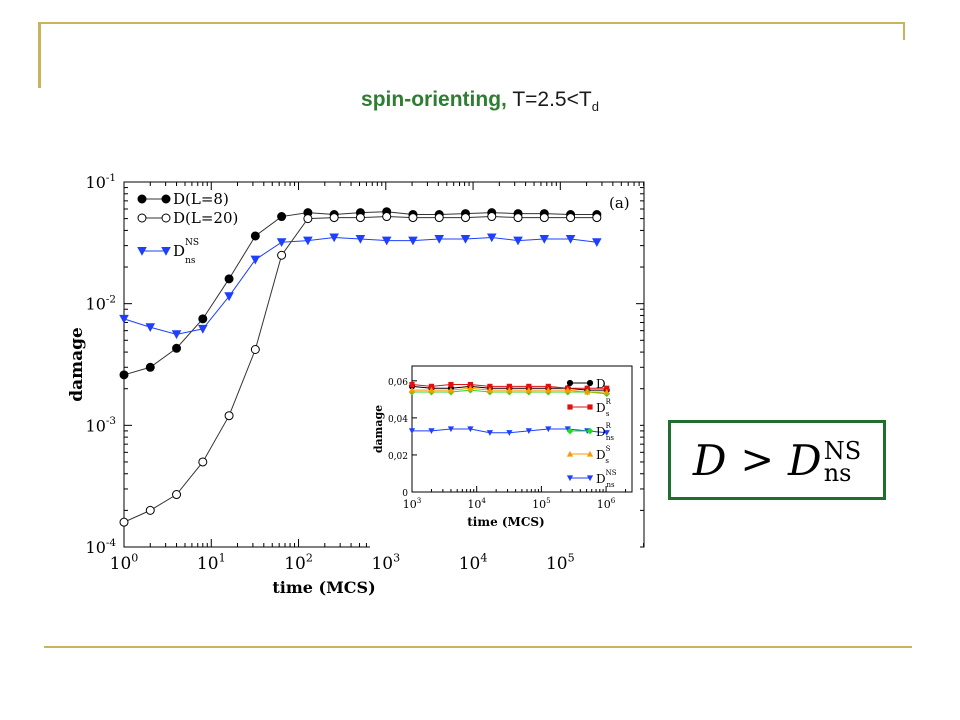 Image resolution: width=960 pixels, height=720 pixels. Describe the element at coordinates (398, 457) in the screenshot. I see `inset-y-tick-label: 0,02` at that location.